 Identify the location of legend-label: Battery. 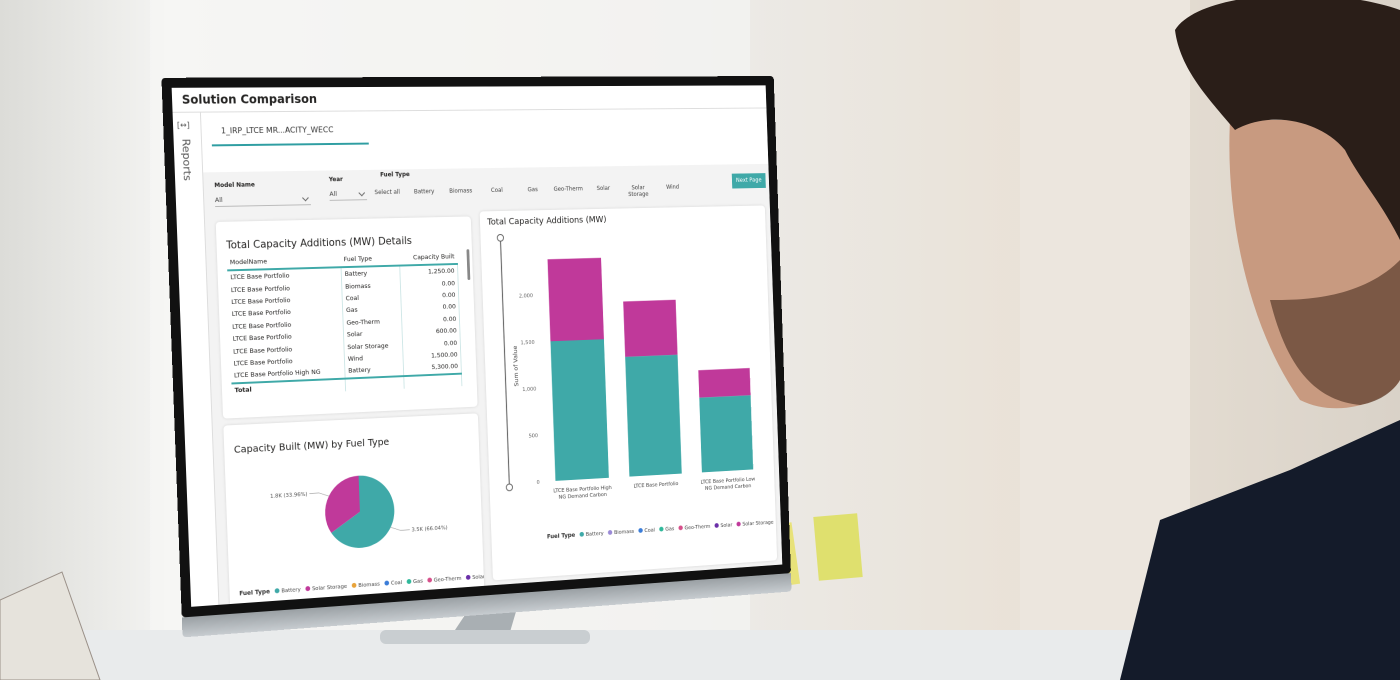
(291, 590).